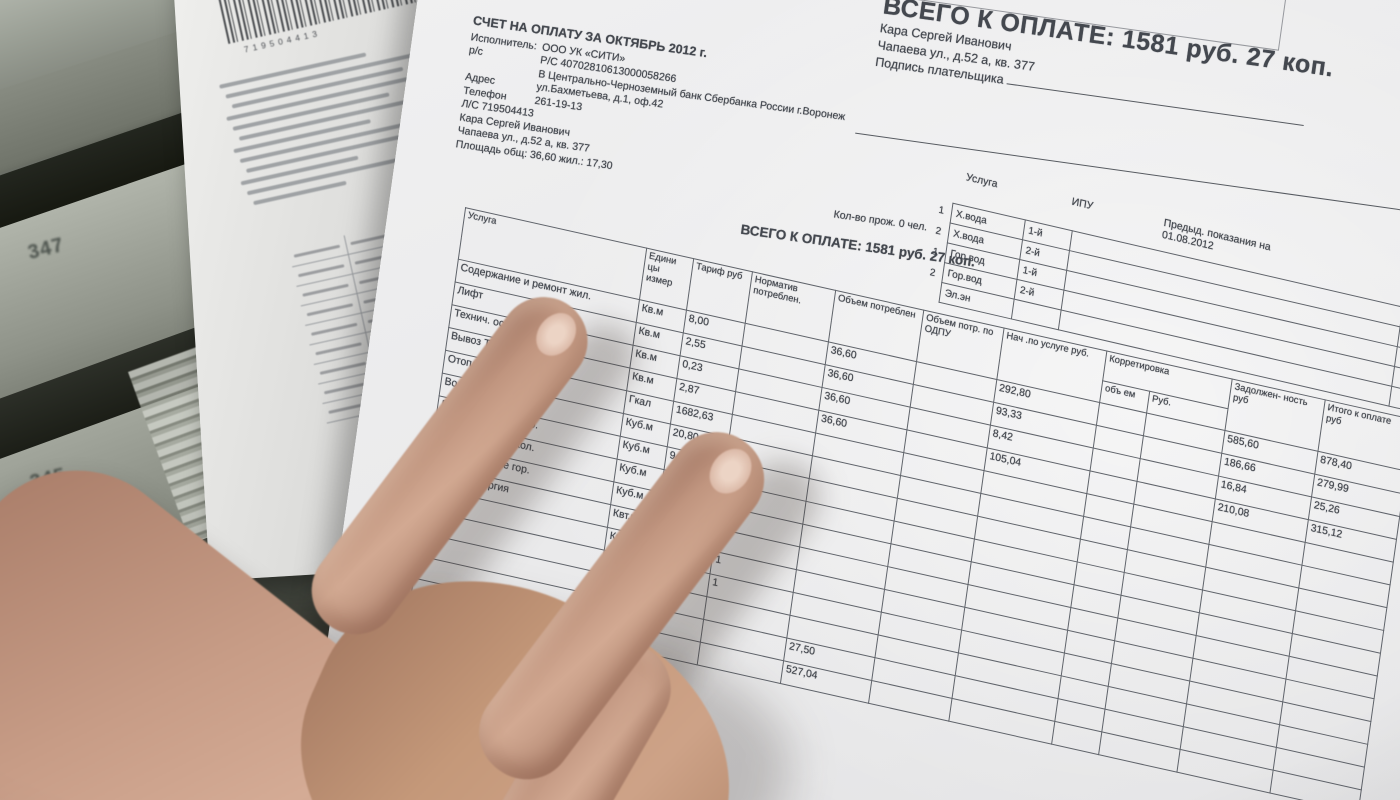  What do you see at coordinates (982, 181) in the screenshot?
I see `meters-service-header: Услуга` at bounding box center [982, 181].